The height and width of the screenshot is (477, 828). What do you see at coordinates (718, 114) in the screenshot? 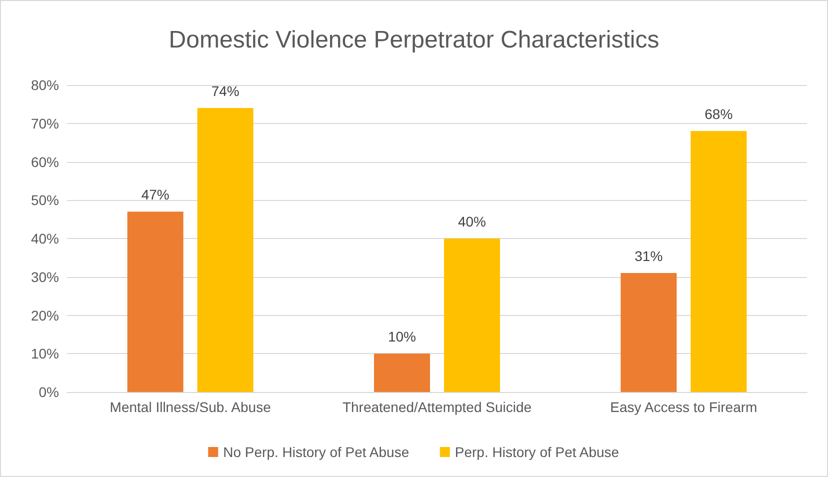
I see `data-label: 68%` at bounding box center [718, 114].